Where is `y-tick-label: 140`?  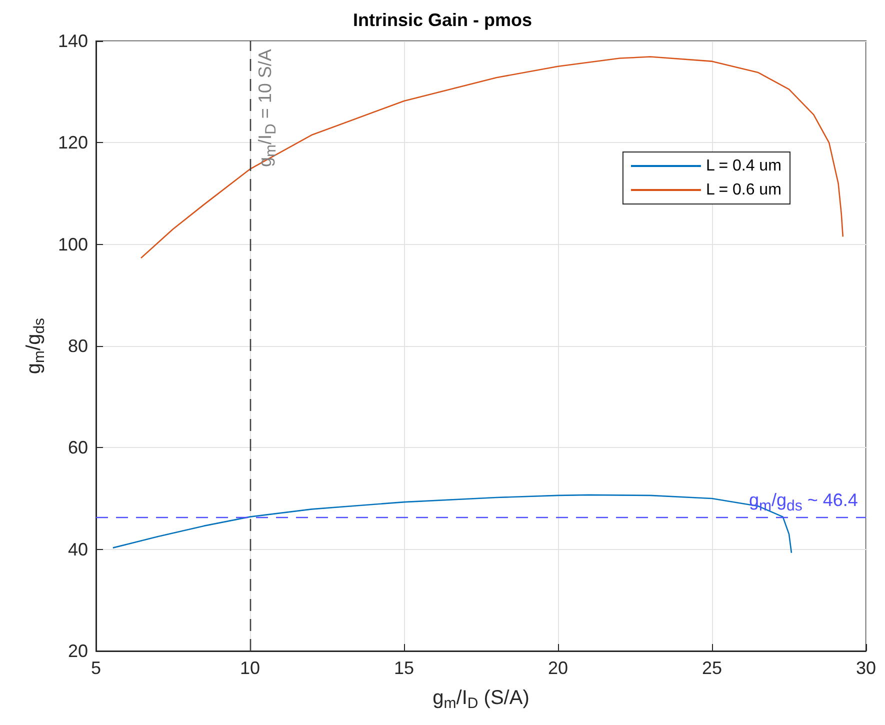
y-tick-label: 140 is located at coordinates (73, 41).